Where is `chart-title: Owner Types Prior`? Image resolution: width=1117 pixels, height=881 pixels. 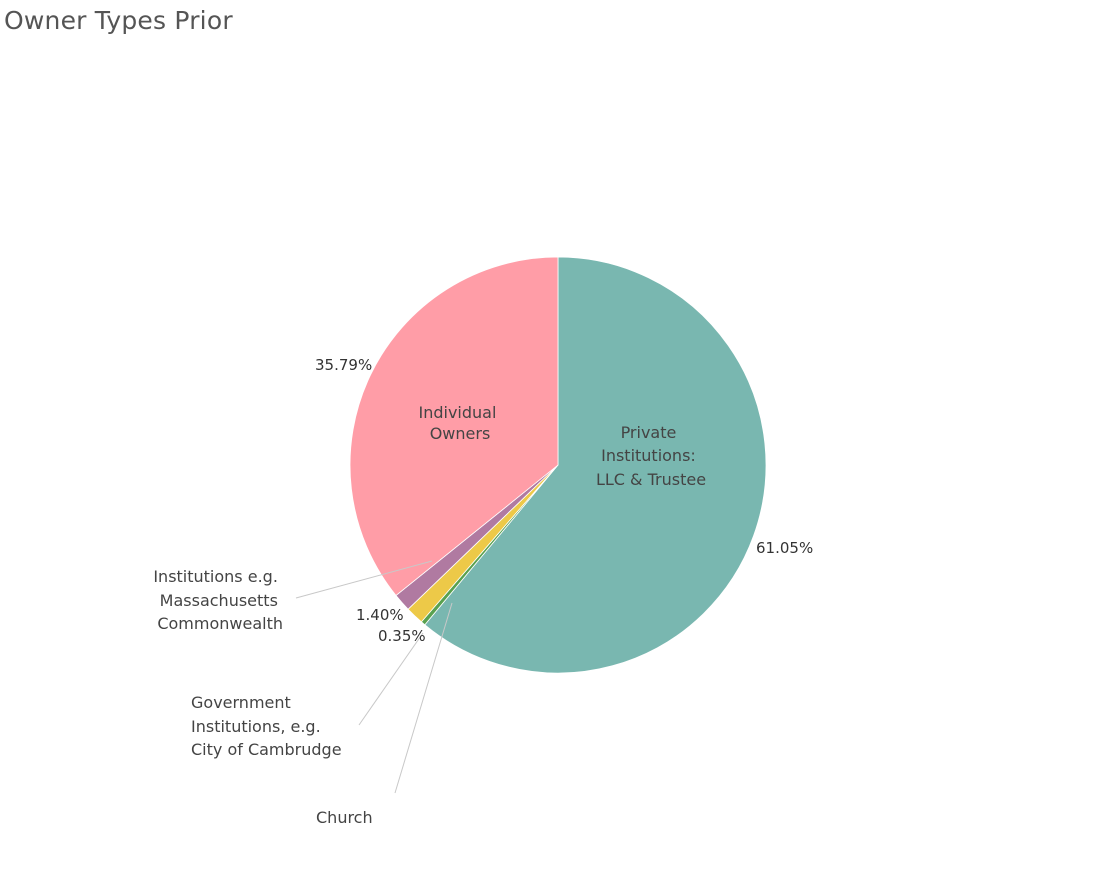 chart-title: Owner Types Prior is located at coordinates (118, 20).